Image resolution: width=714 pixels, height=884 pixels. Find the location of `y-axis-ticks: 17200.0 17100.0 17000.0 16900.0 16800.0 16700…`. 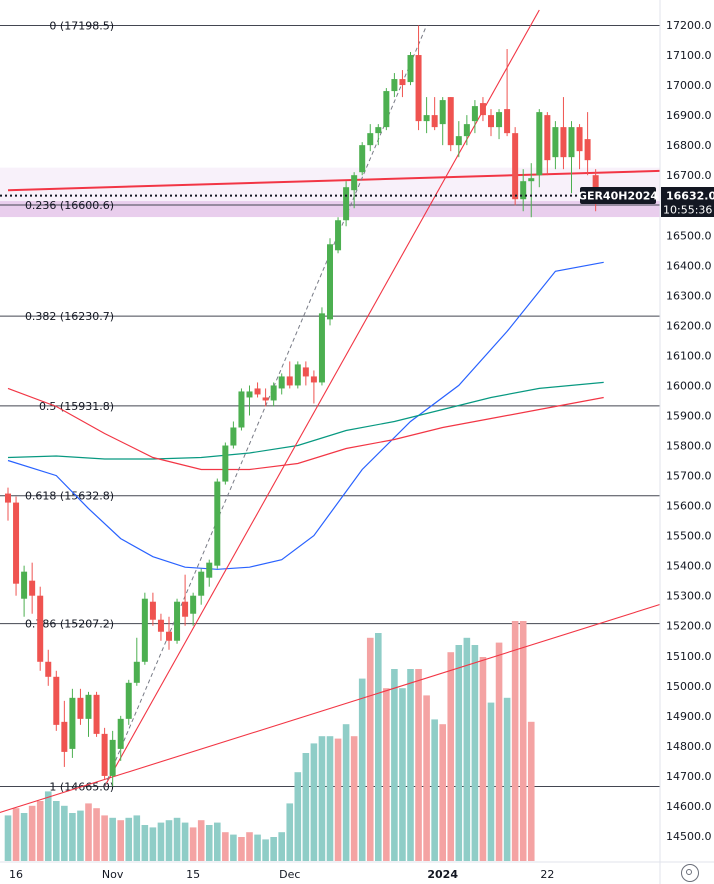

y-axis-ticks: 17200.0 17100.0 17000.0 16900.0 16800.0 16700… is located at coordinates (689, 431).